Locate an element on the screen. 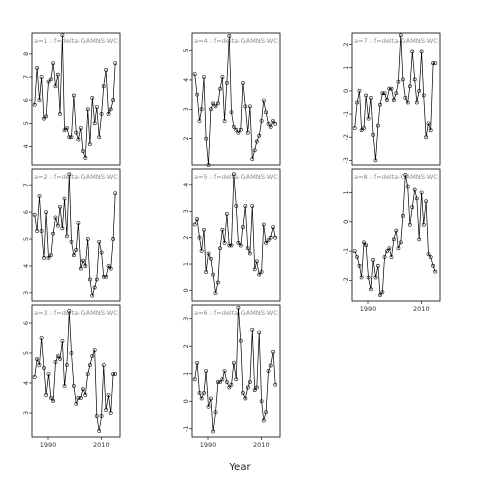  y-tick-label: 1 is located at coordinates (346, 192).